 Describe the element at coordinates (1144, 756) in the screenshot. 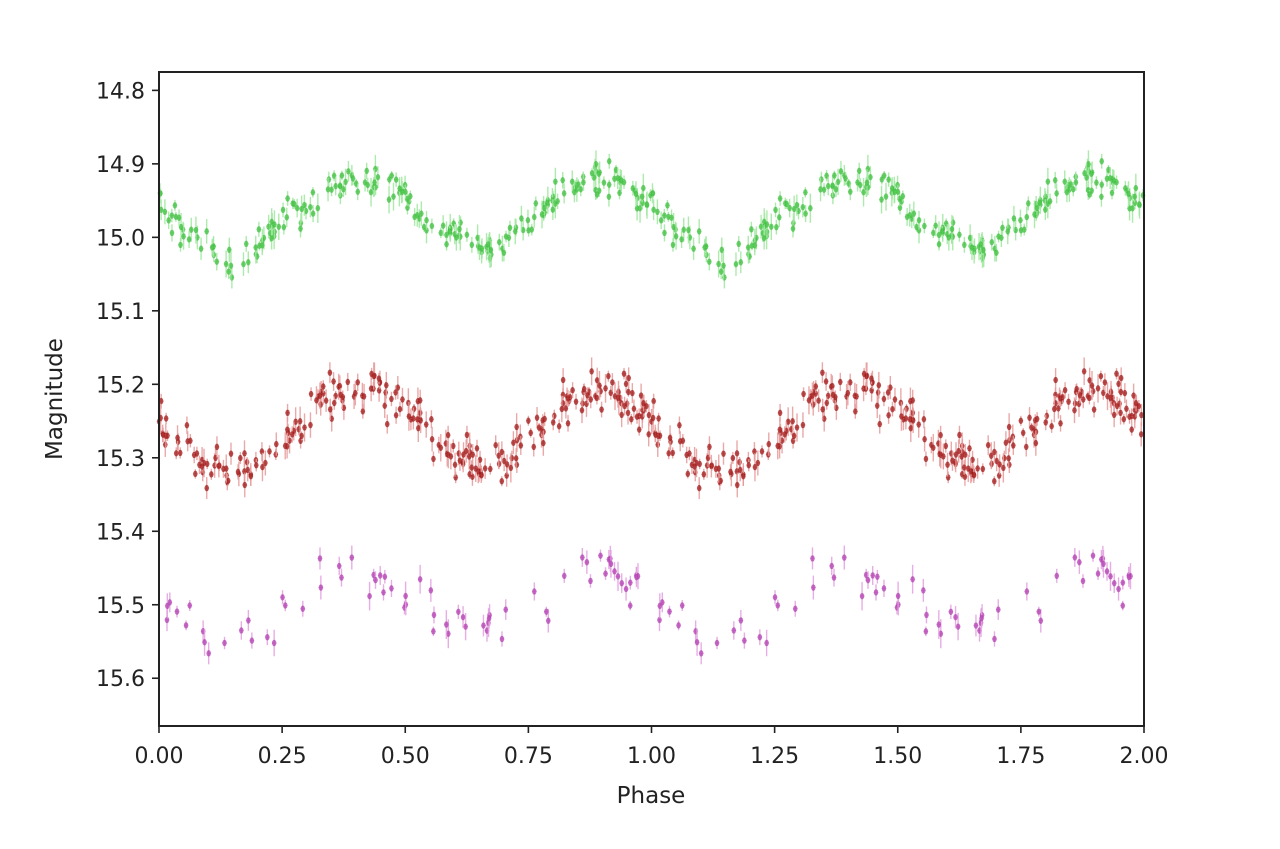

I see `x-tick-label: 2.00` at that location.